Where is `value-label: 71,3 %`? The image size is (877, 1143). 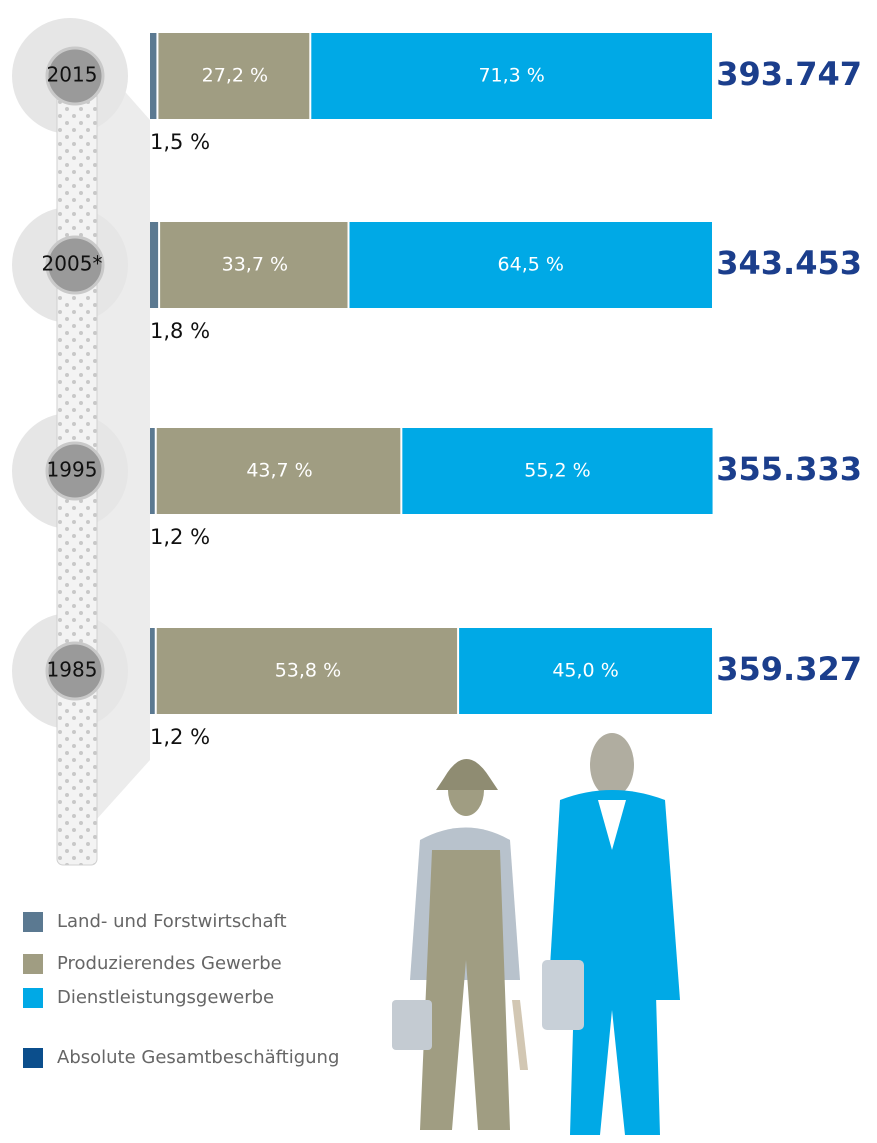
value-label: 71,3 % is located at coordinates (511, 76).